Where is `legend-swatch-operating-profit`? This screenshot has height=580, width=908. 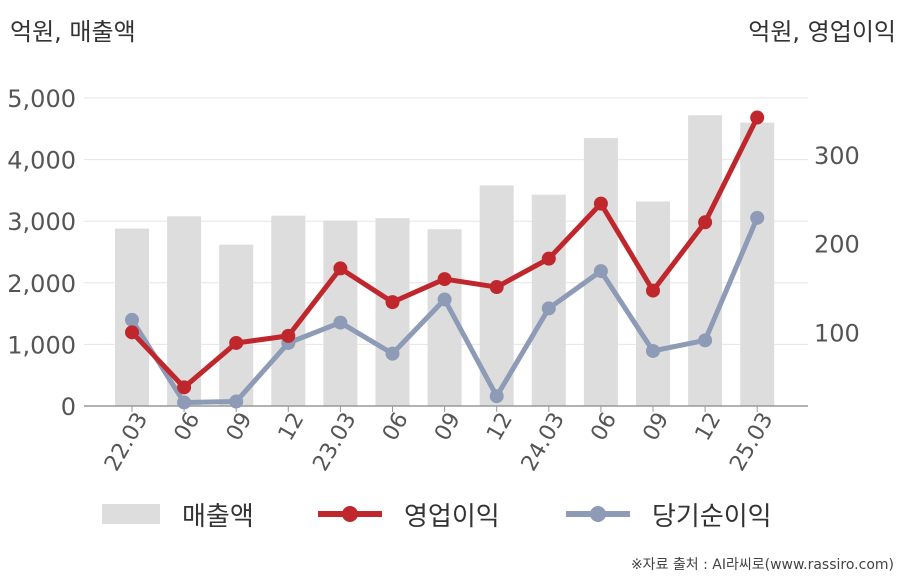
legend-swatch-operating-profit is located at coordinates (350, 514).